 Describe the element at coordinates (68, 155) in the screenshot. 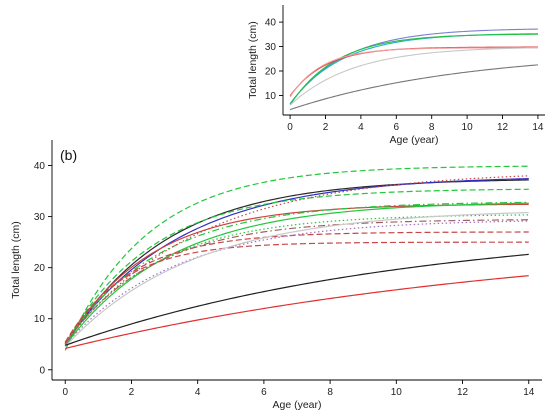

I see `panel-label: (b)` at that location.